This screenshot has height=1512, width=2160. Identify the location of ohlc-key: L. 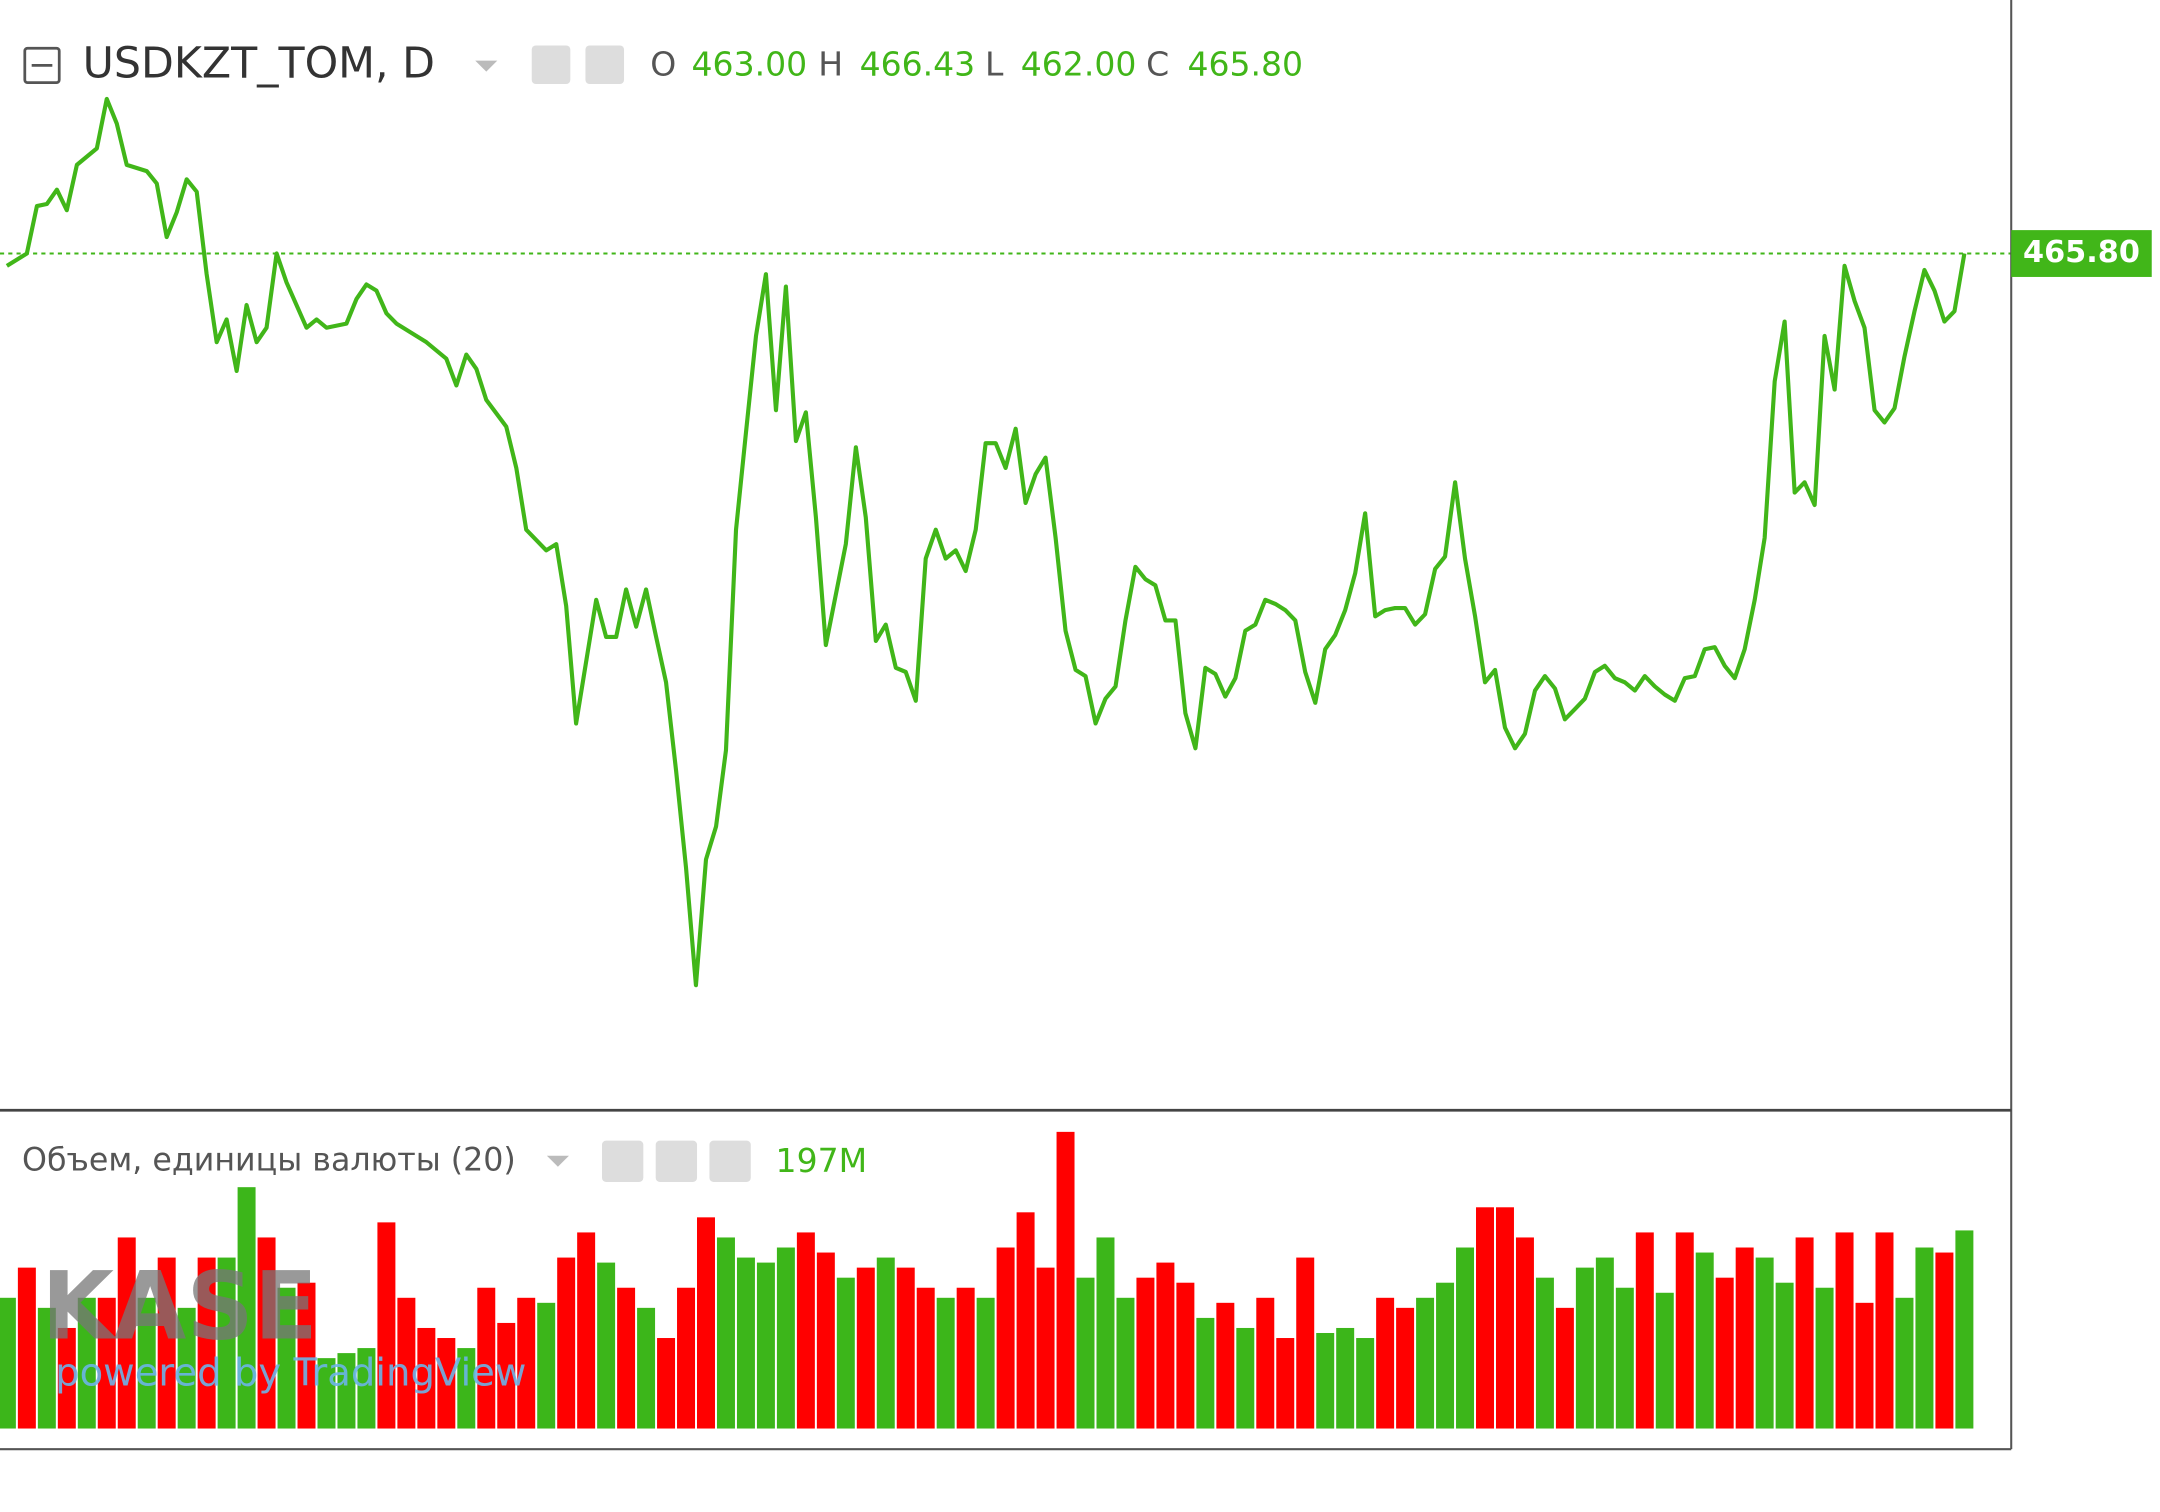
(994, 64).